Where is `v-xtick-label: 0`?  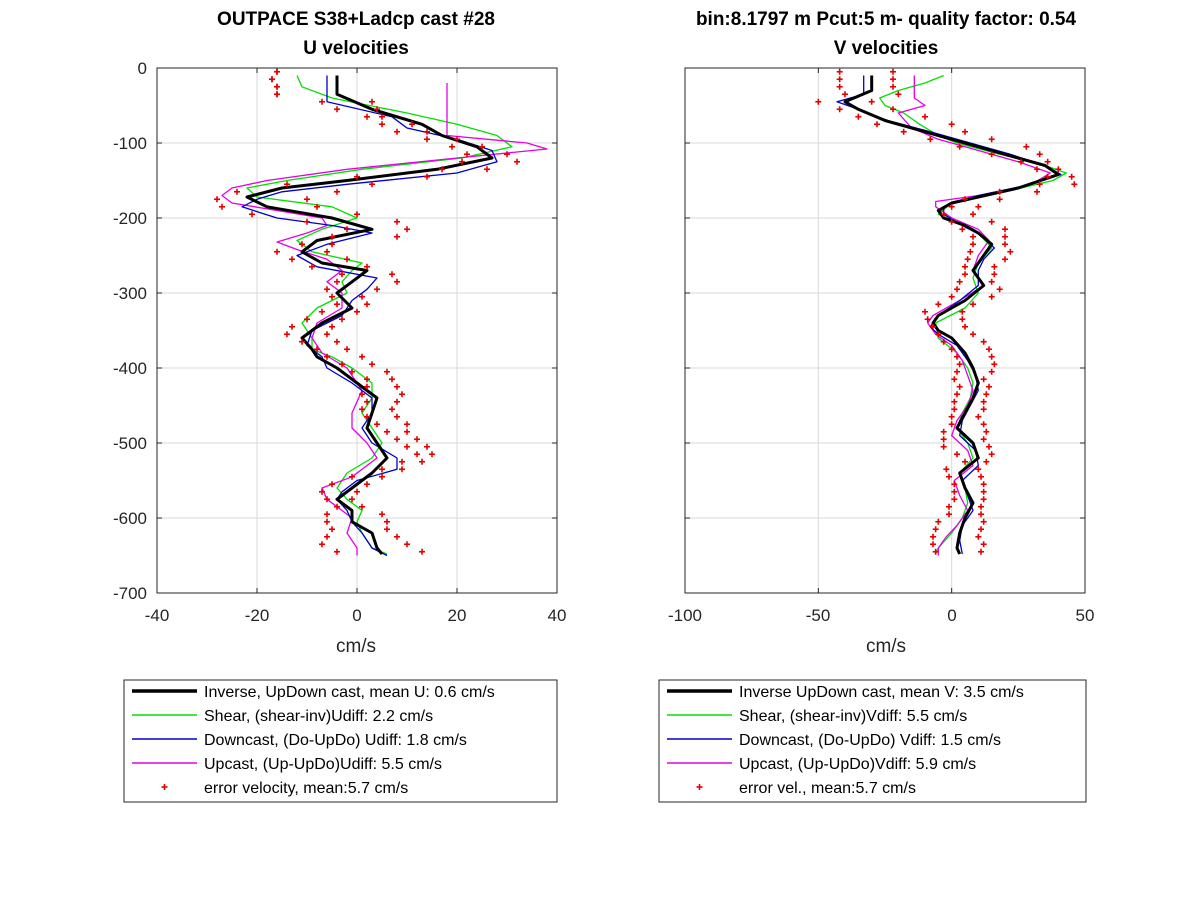
v-xtick-label: 0 is located at coordinates (951, 615).